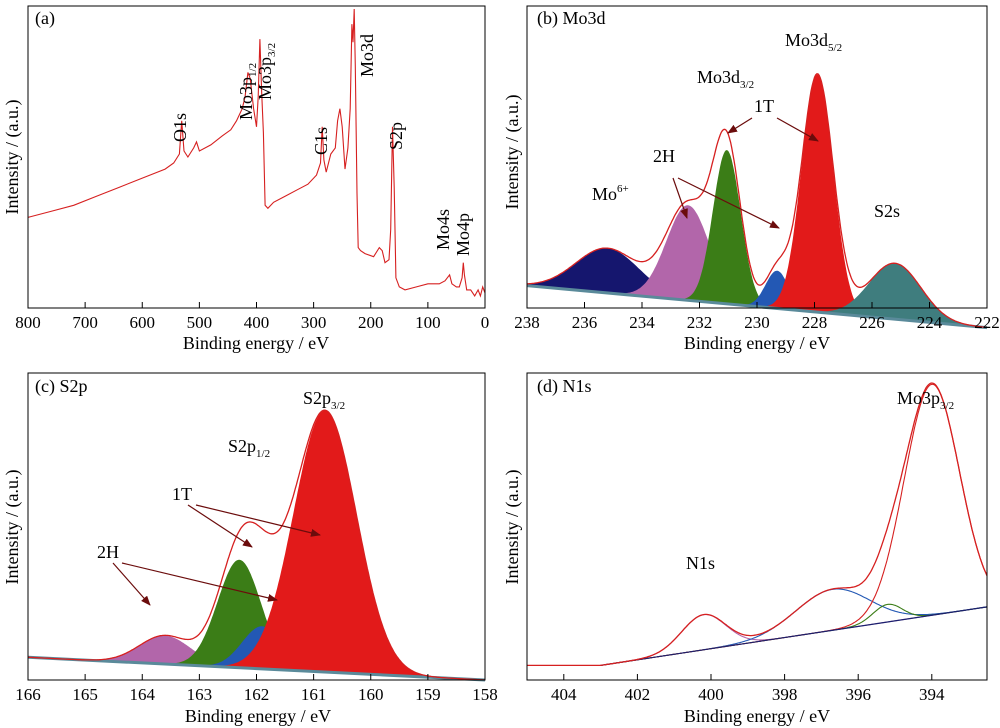 This screenshot has width=1000, height=728. I want to click on panel-a-x-ticks: 800 700 600 500 400 300 200 100 0, so click(252, 317).